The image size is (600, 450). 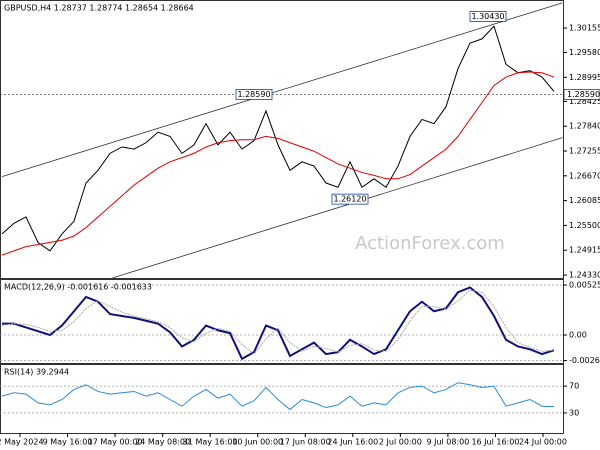 I want to click on x-tick-label: 2 Jul 00:00, so click(x=400, y=442).